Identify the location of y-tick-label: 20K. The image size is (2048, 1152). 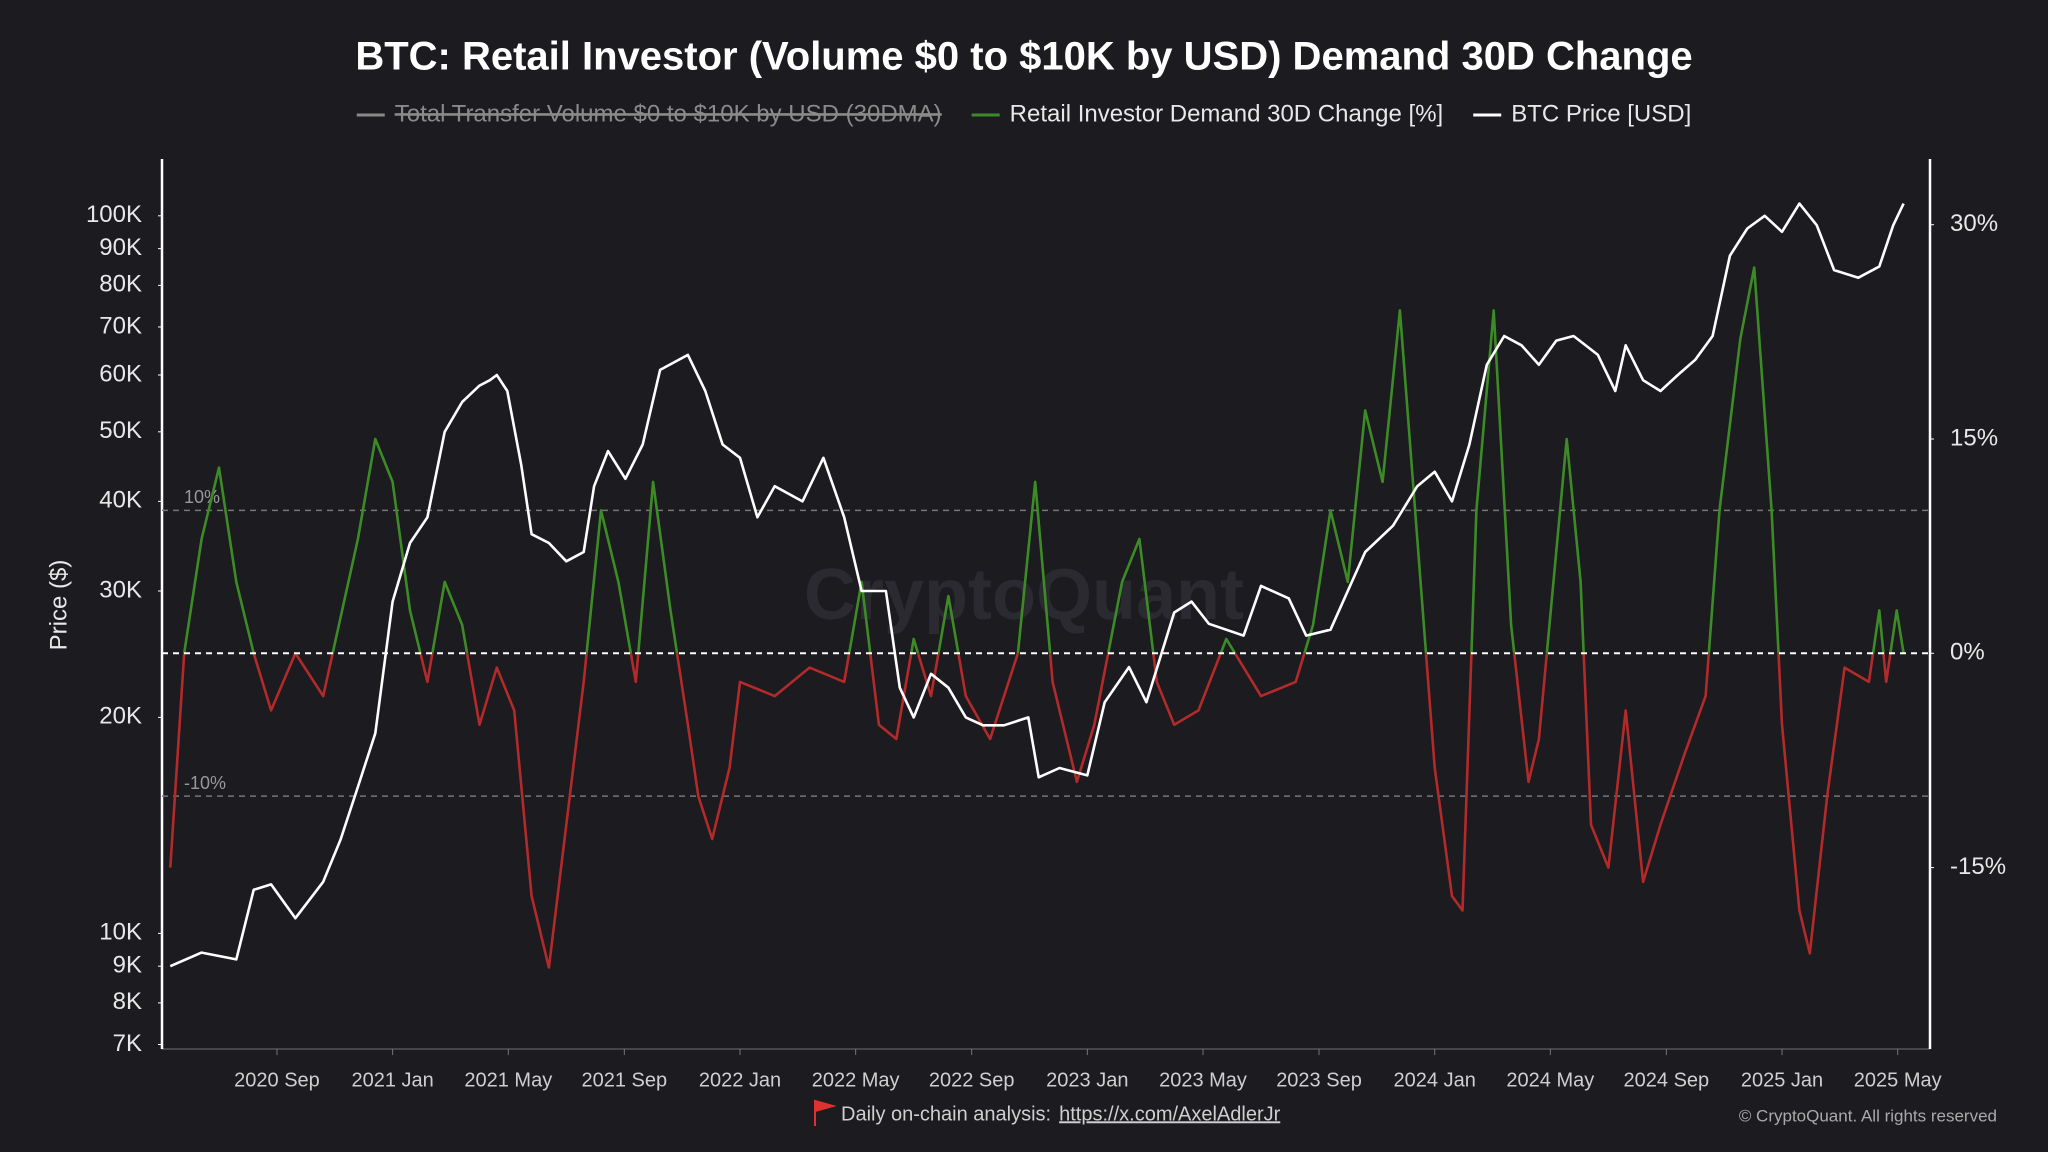
(120, 716).